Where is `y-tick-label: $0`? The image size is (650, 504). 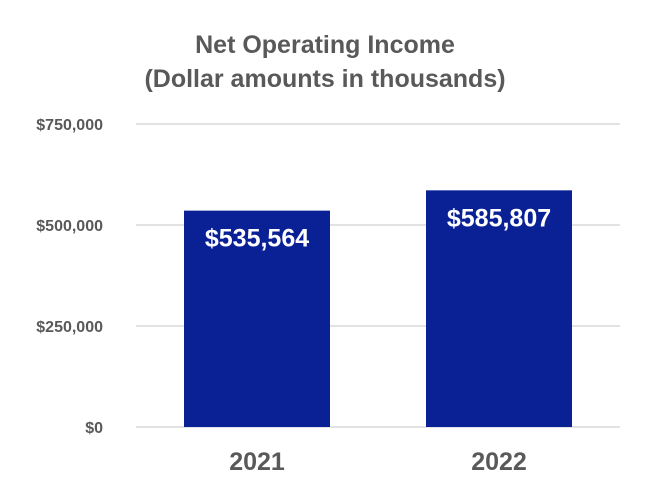
y-tick-label: $0 is located at coordinates (94, 428).